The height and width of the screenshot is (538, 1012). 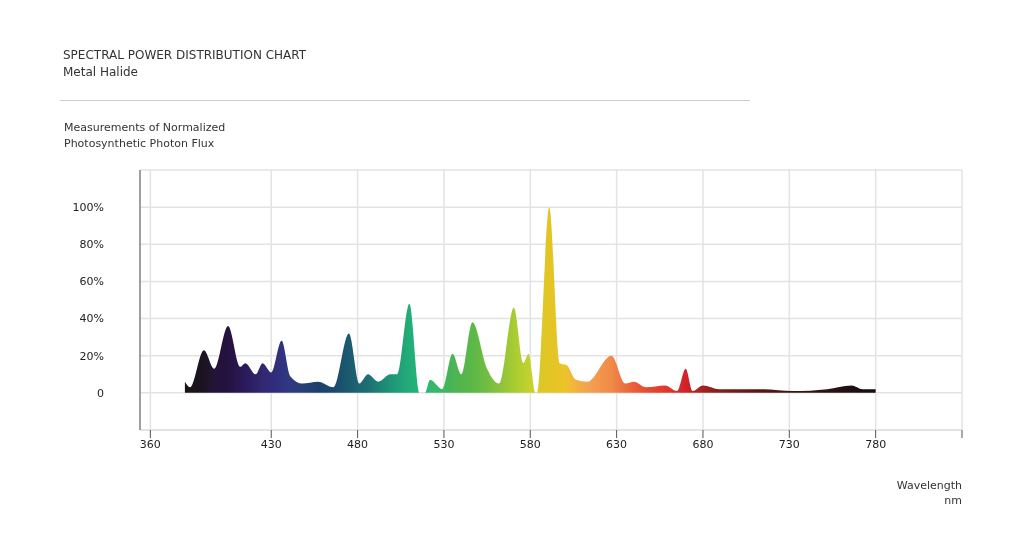 What do you see at coordinates (444, 444) in the screenshot?
I see `x-tick-label: 530` at bounding box center [444, 444].